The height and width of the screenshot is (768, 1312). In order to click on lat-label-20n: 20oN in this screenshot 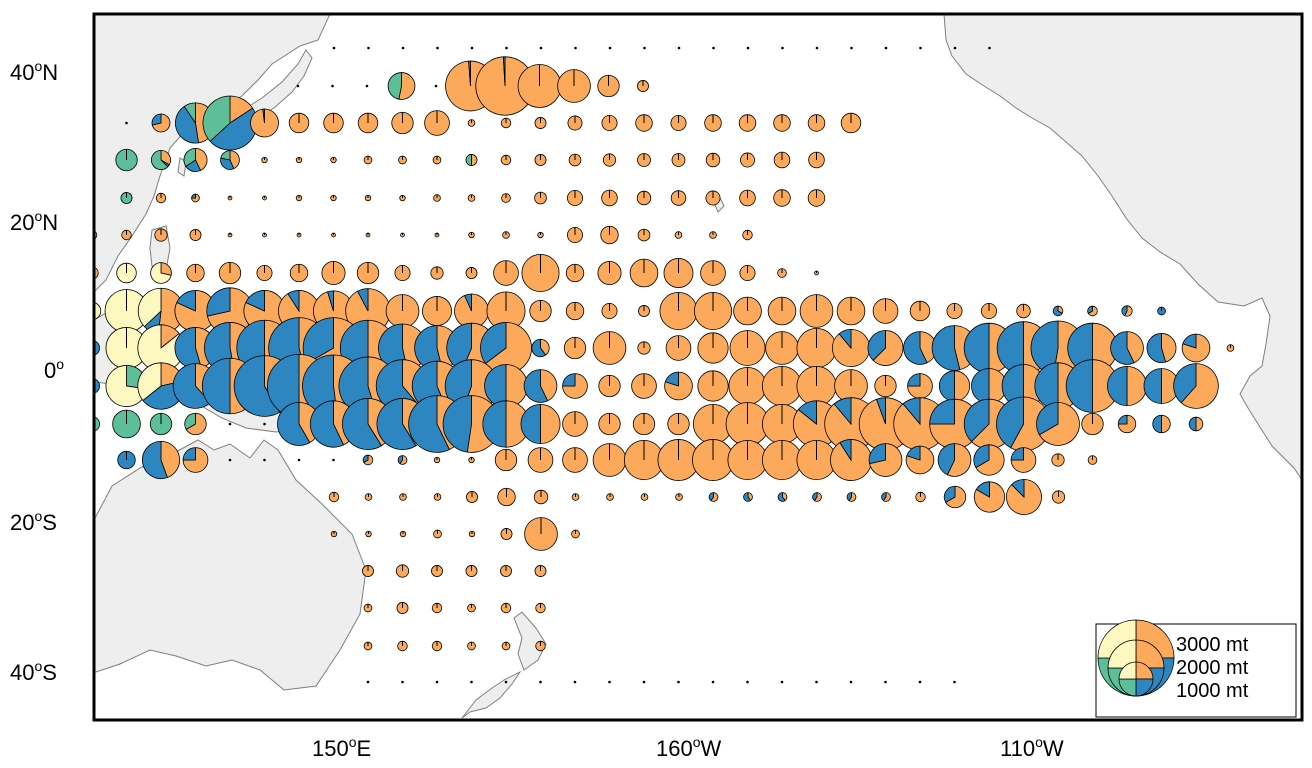, I will do `click(34, 221)`.